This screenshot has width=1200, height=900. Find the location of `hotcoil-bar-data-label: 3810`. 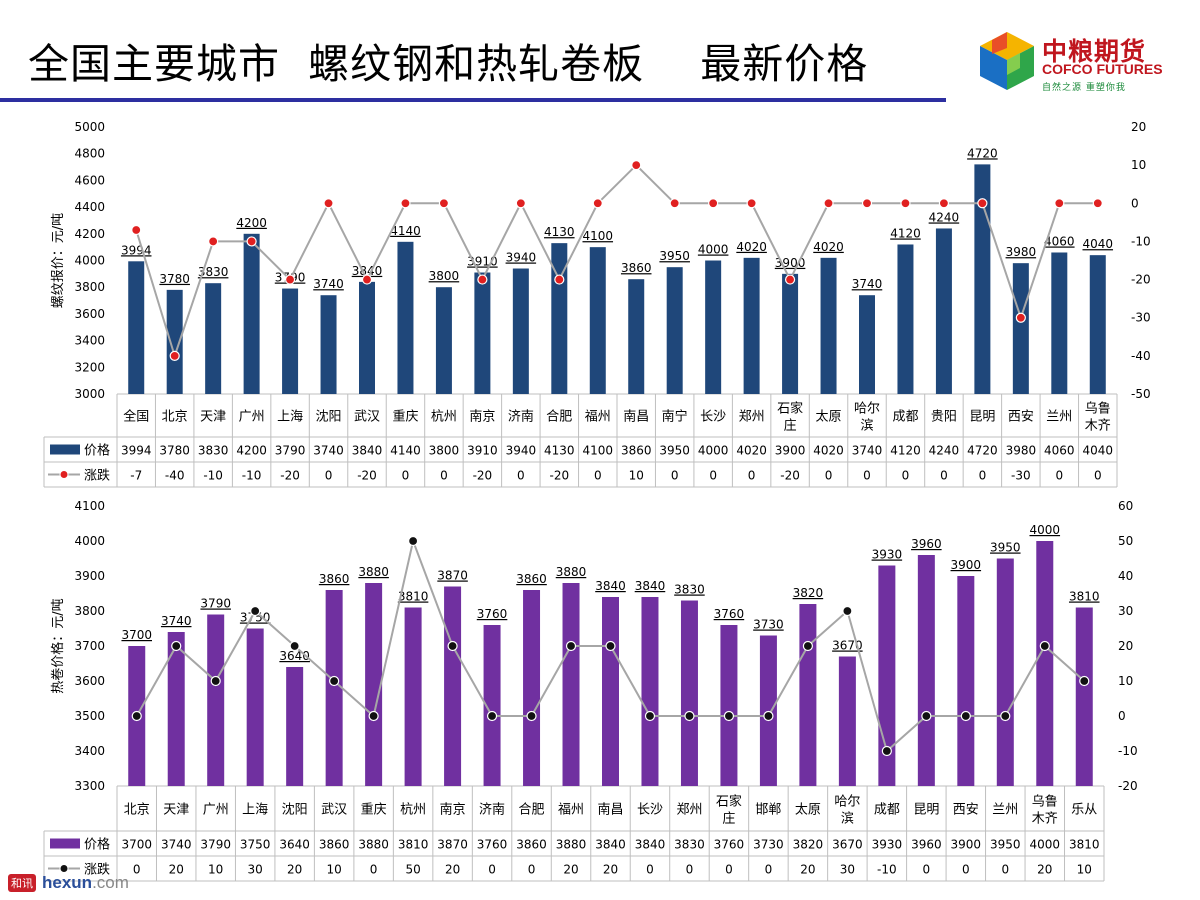

hotcoil-bar-data-label: 3810 is located at coordinates (413, 597).